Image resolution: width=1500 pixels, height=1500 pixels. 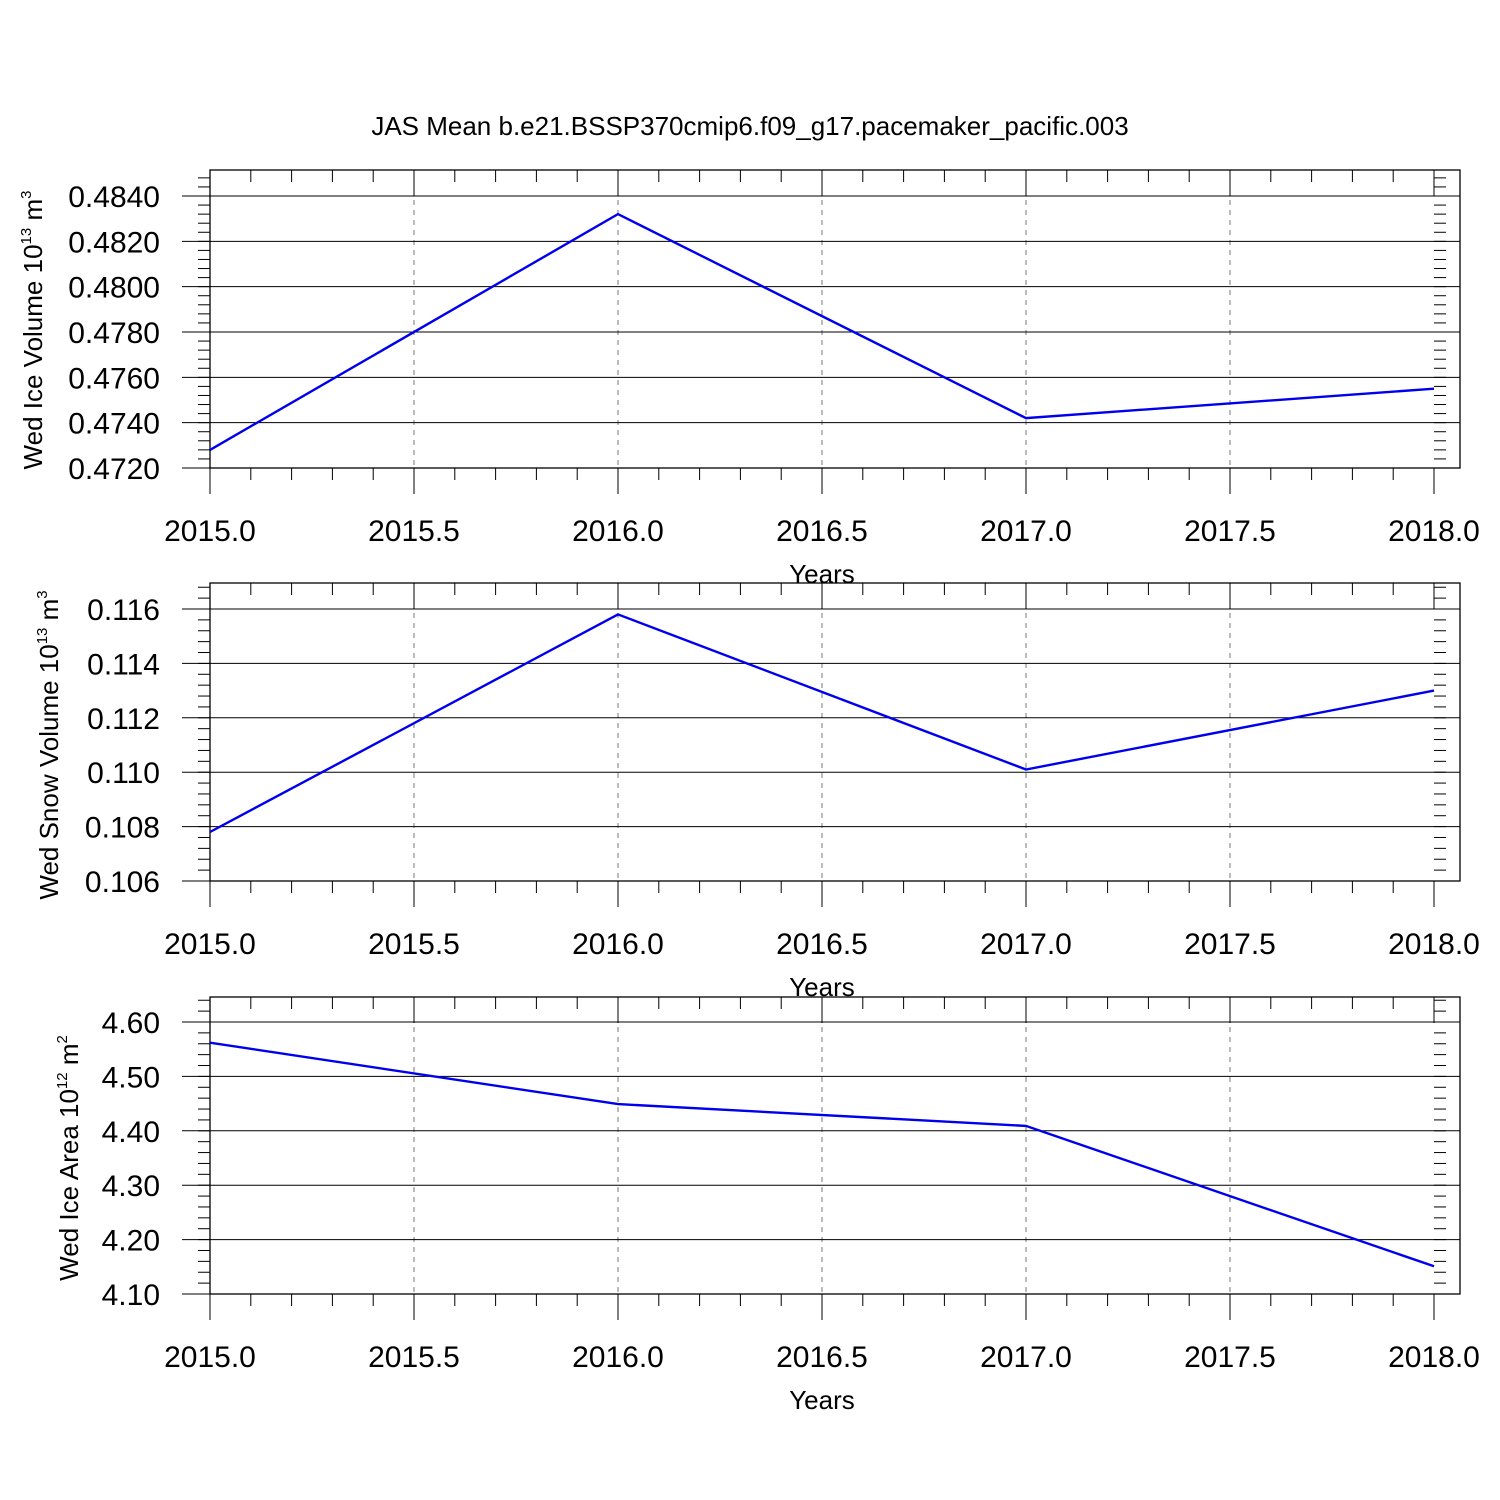 I want to click on y-tick-label: 4.40, so click(x=131, y=1132).